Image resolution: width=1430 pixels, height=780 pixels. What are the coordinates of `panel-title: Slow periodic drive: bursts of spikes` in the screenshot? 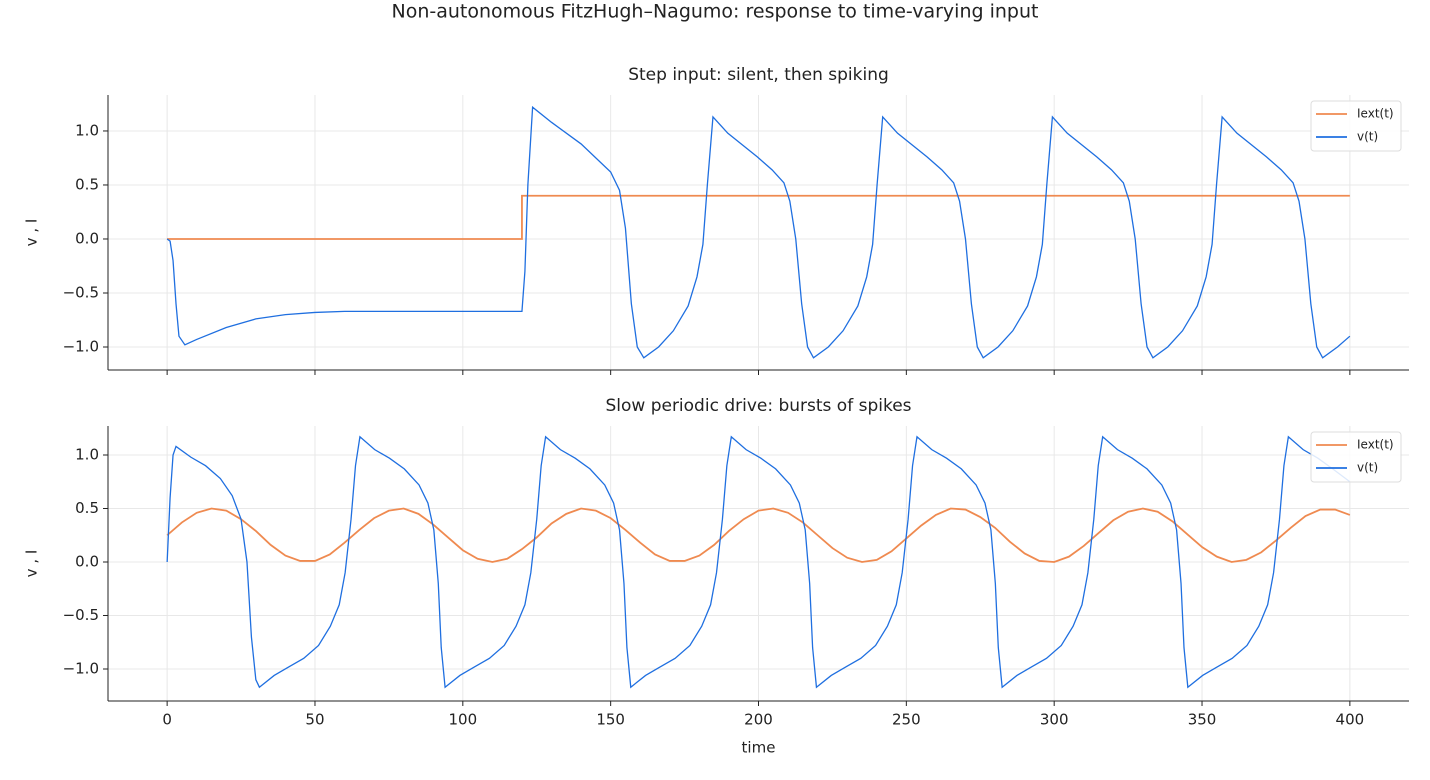 It's located at (758, 406).